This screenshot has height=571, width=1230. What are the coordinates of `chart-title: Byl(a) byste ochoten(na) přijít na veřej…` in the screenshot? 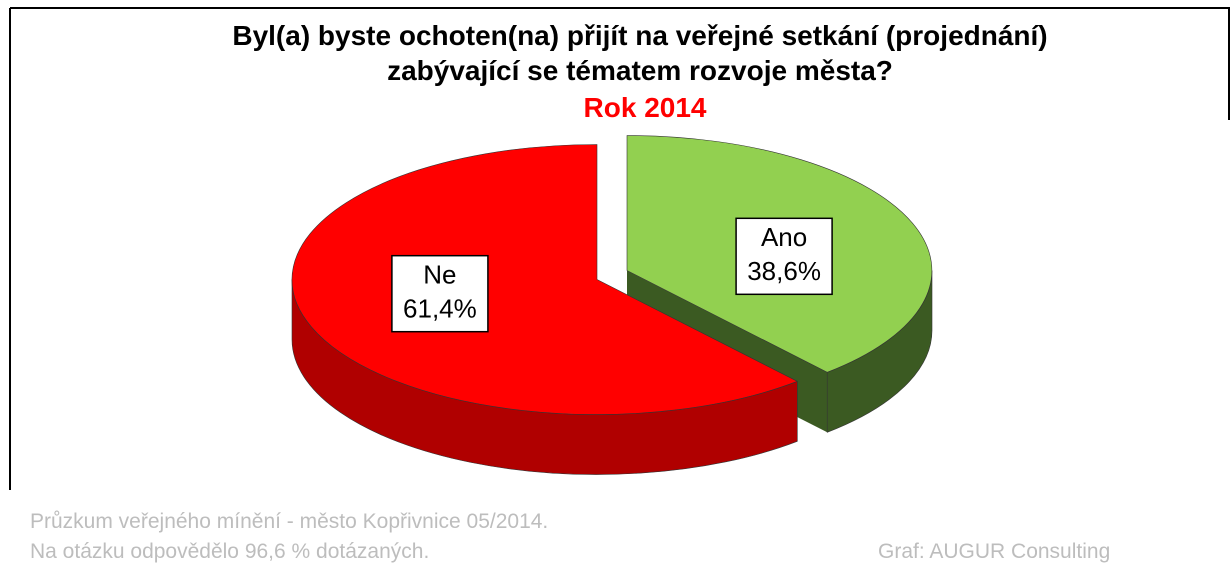 It's located at (640, 53).